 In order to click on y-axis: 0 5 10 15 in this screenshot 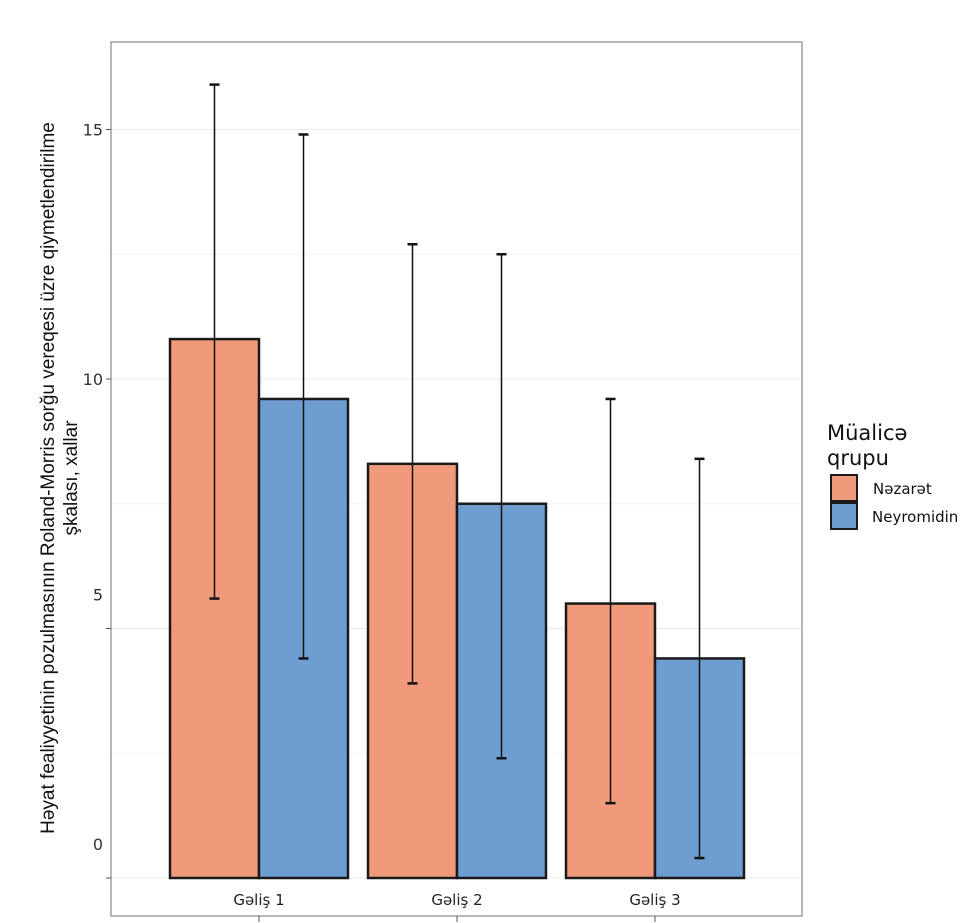, I will do `click(97, 500)`.